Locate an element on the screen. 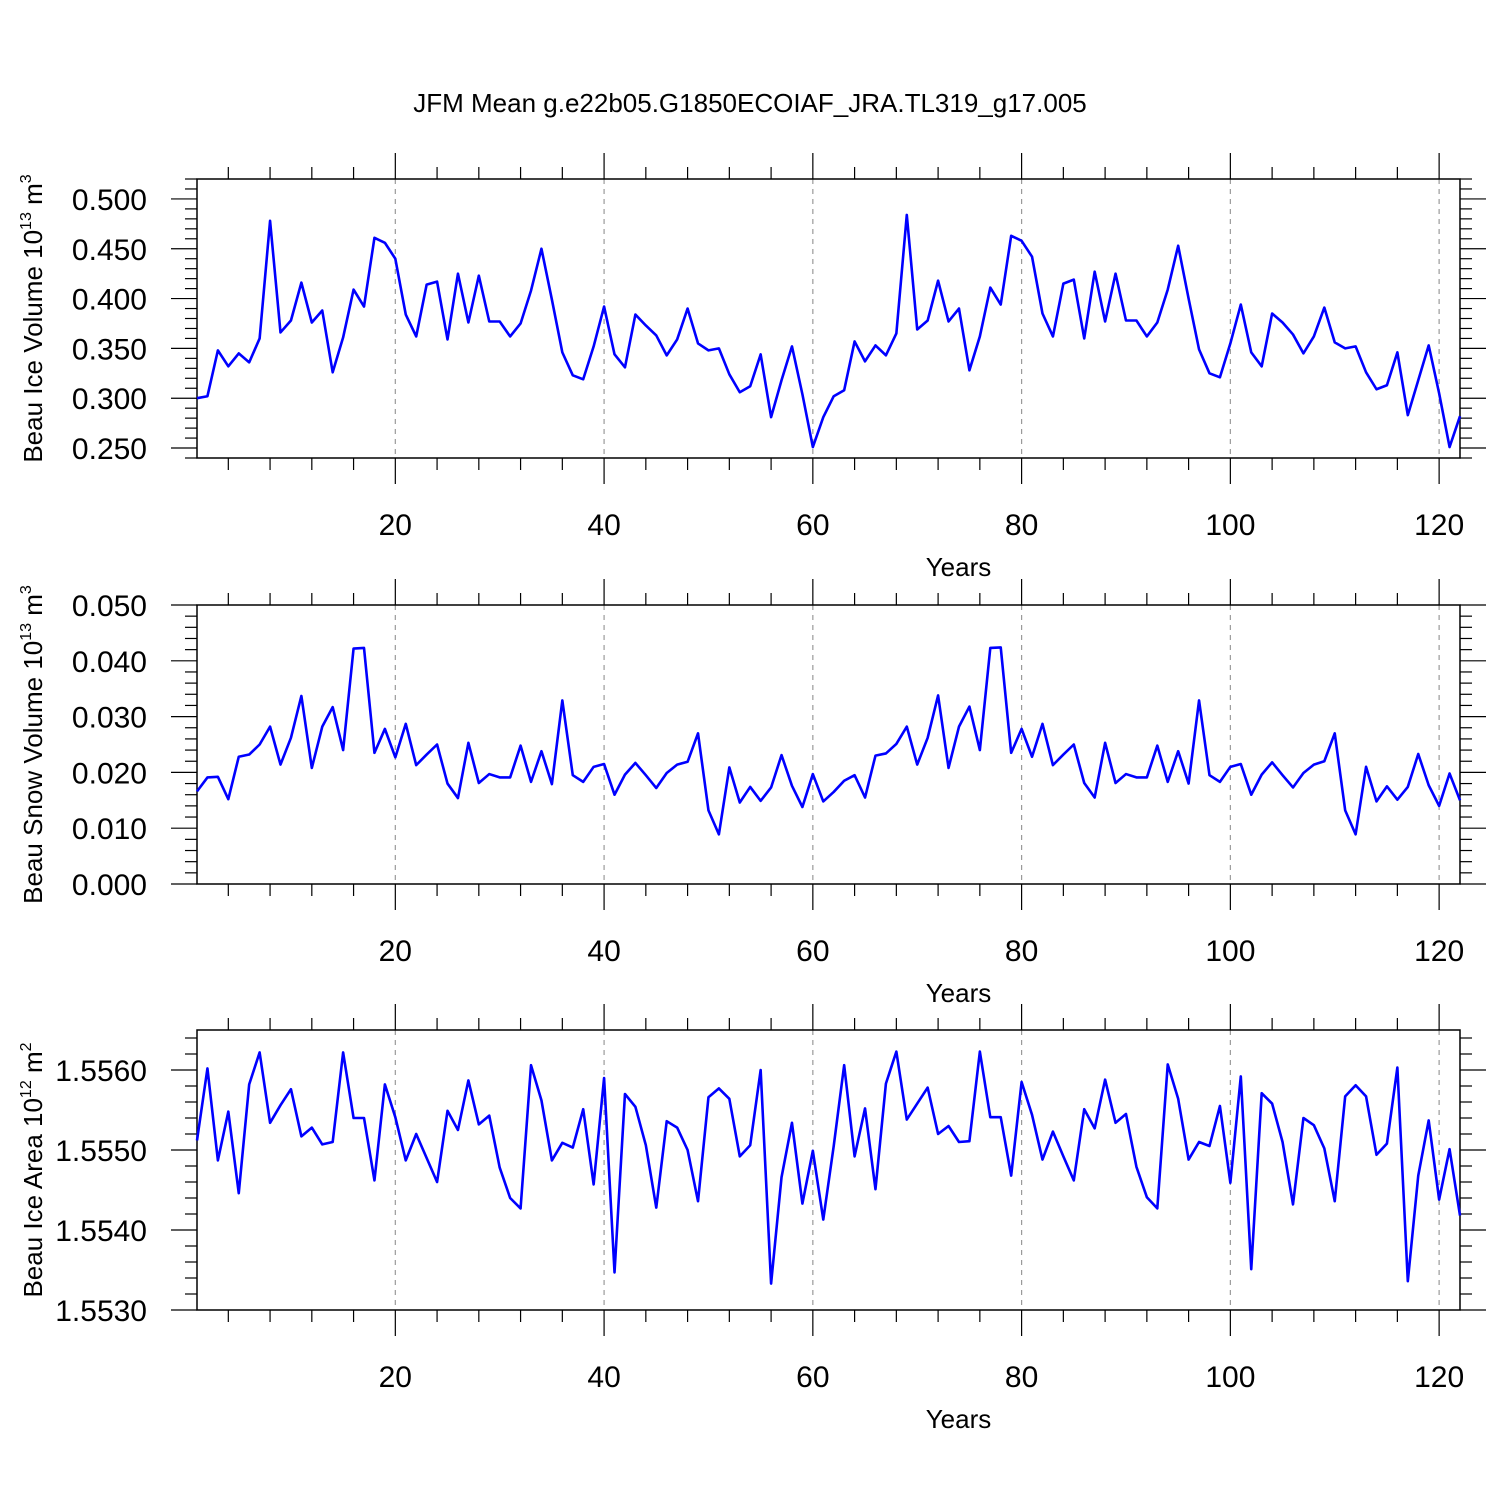 This screenshot has height=1500, width=1500. y-tick-label: 1.5530 is located at coordinates (101, 1311).